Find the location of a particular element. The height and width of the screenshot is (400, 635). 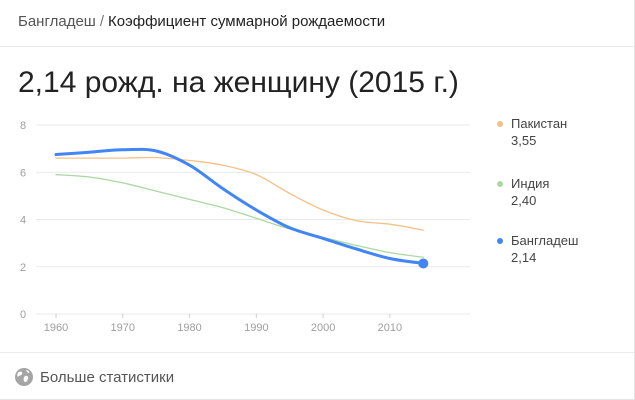

legend-value: 2,14 is located at coordinates (524, 257).